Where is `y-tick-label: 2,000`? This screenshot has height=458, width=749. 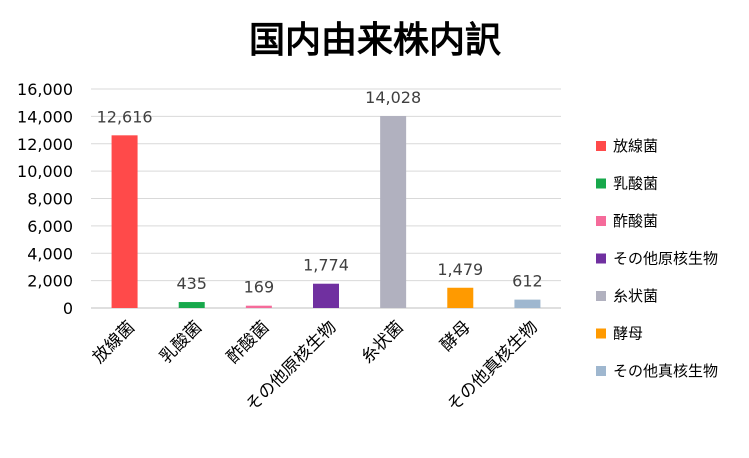
y-tick-label: 2,000 is located at coordinates (50, 281).